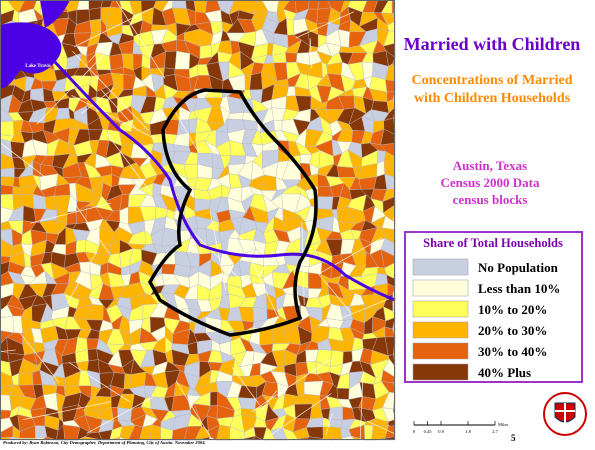 This screenshot has width=595, height=450. What do you see at coordinates (490, 199) in the screenshot?
I see `place: census blocks` at bounding box center [490, 199].